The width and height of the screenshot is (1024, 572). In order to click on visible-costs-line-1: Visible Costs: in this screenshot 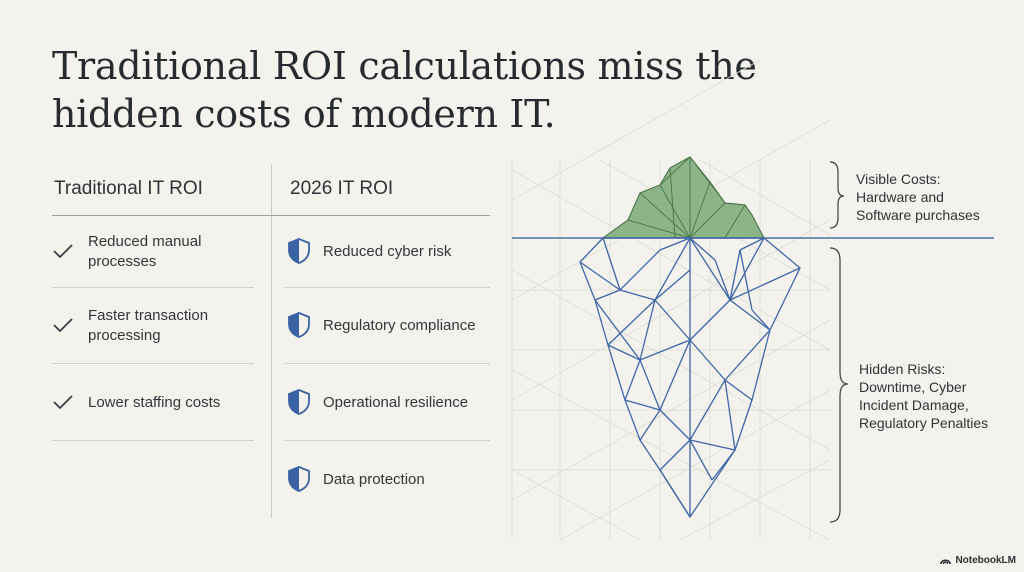, I will do `click(898, 179)`.